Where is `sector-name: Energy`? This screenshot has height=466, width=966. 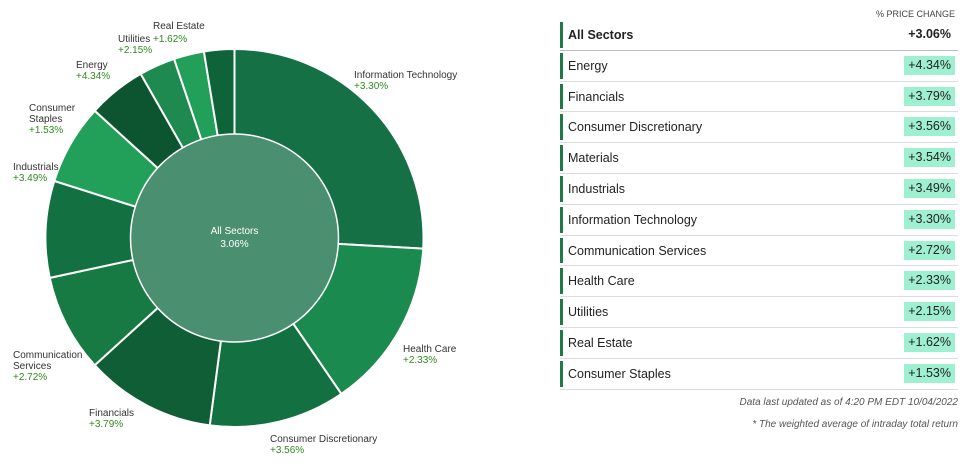
sector-name: Energy is located at coordinates (588, 65).